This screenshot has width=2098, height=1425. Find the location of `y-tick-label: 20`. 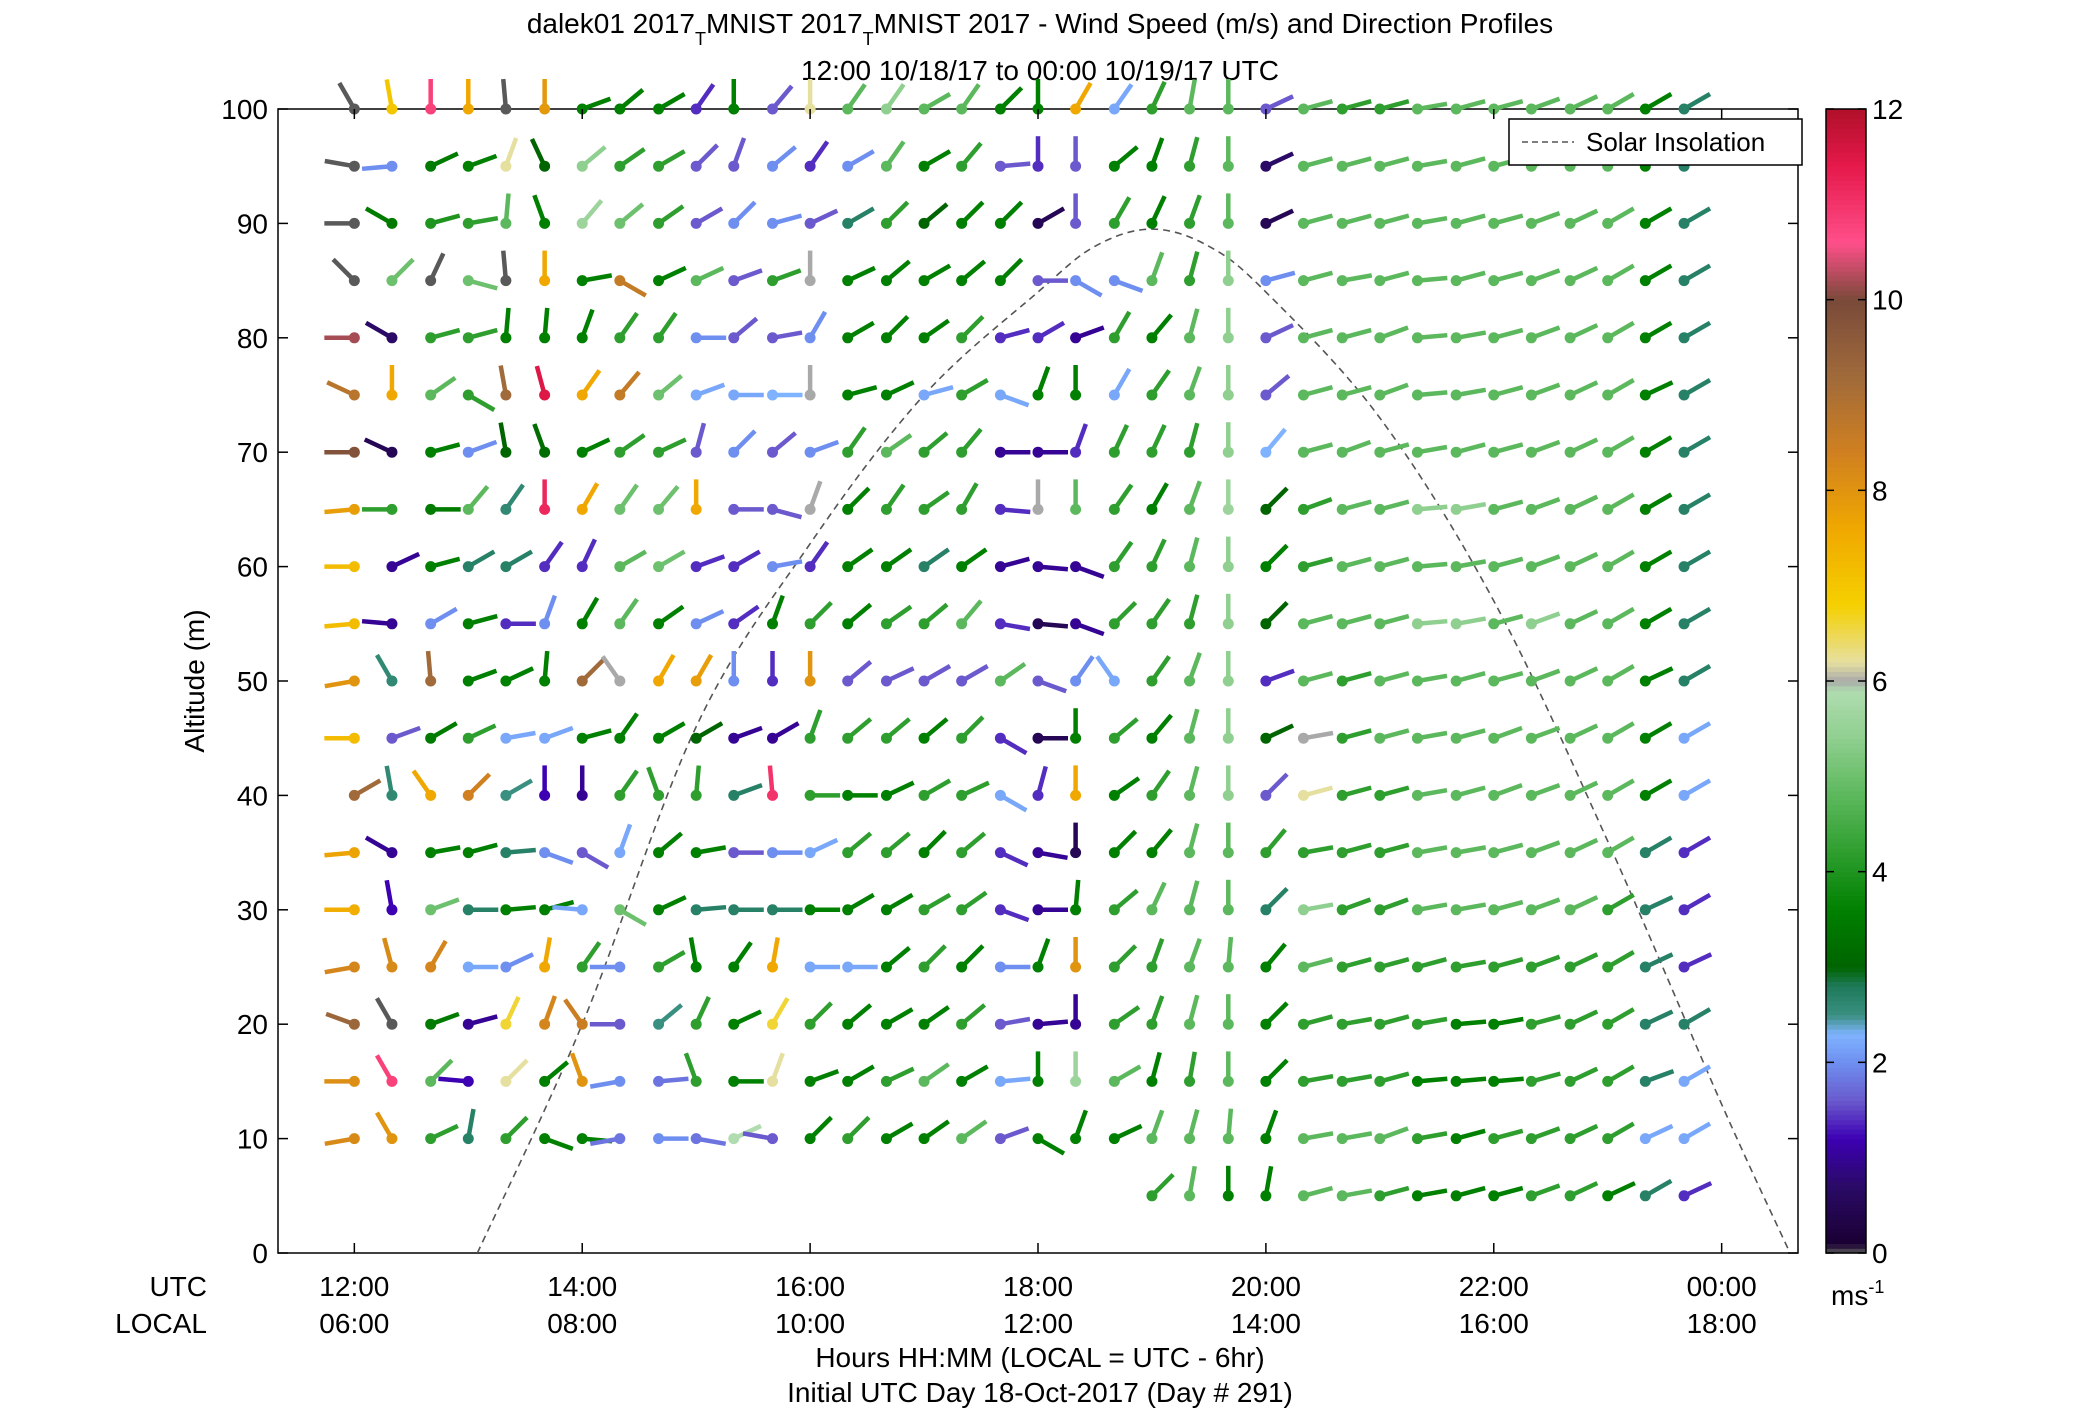

y-tick-label: 20 is located at coordinates (252, 1024).